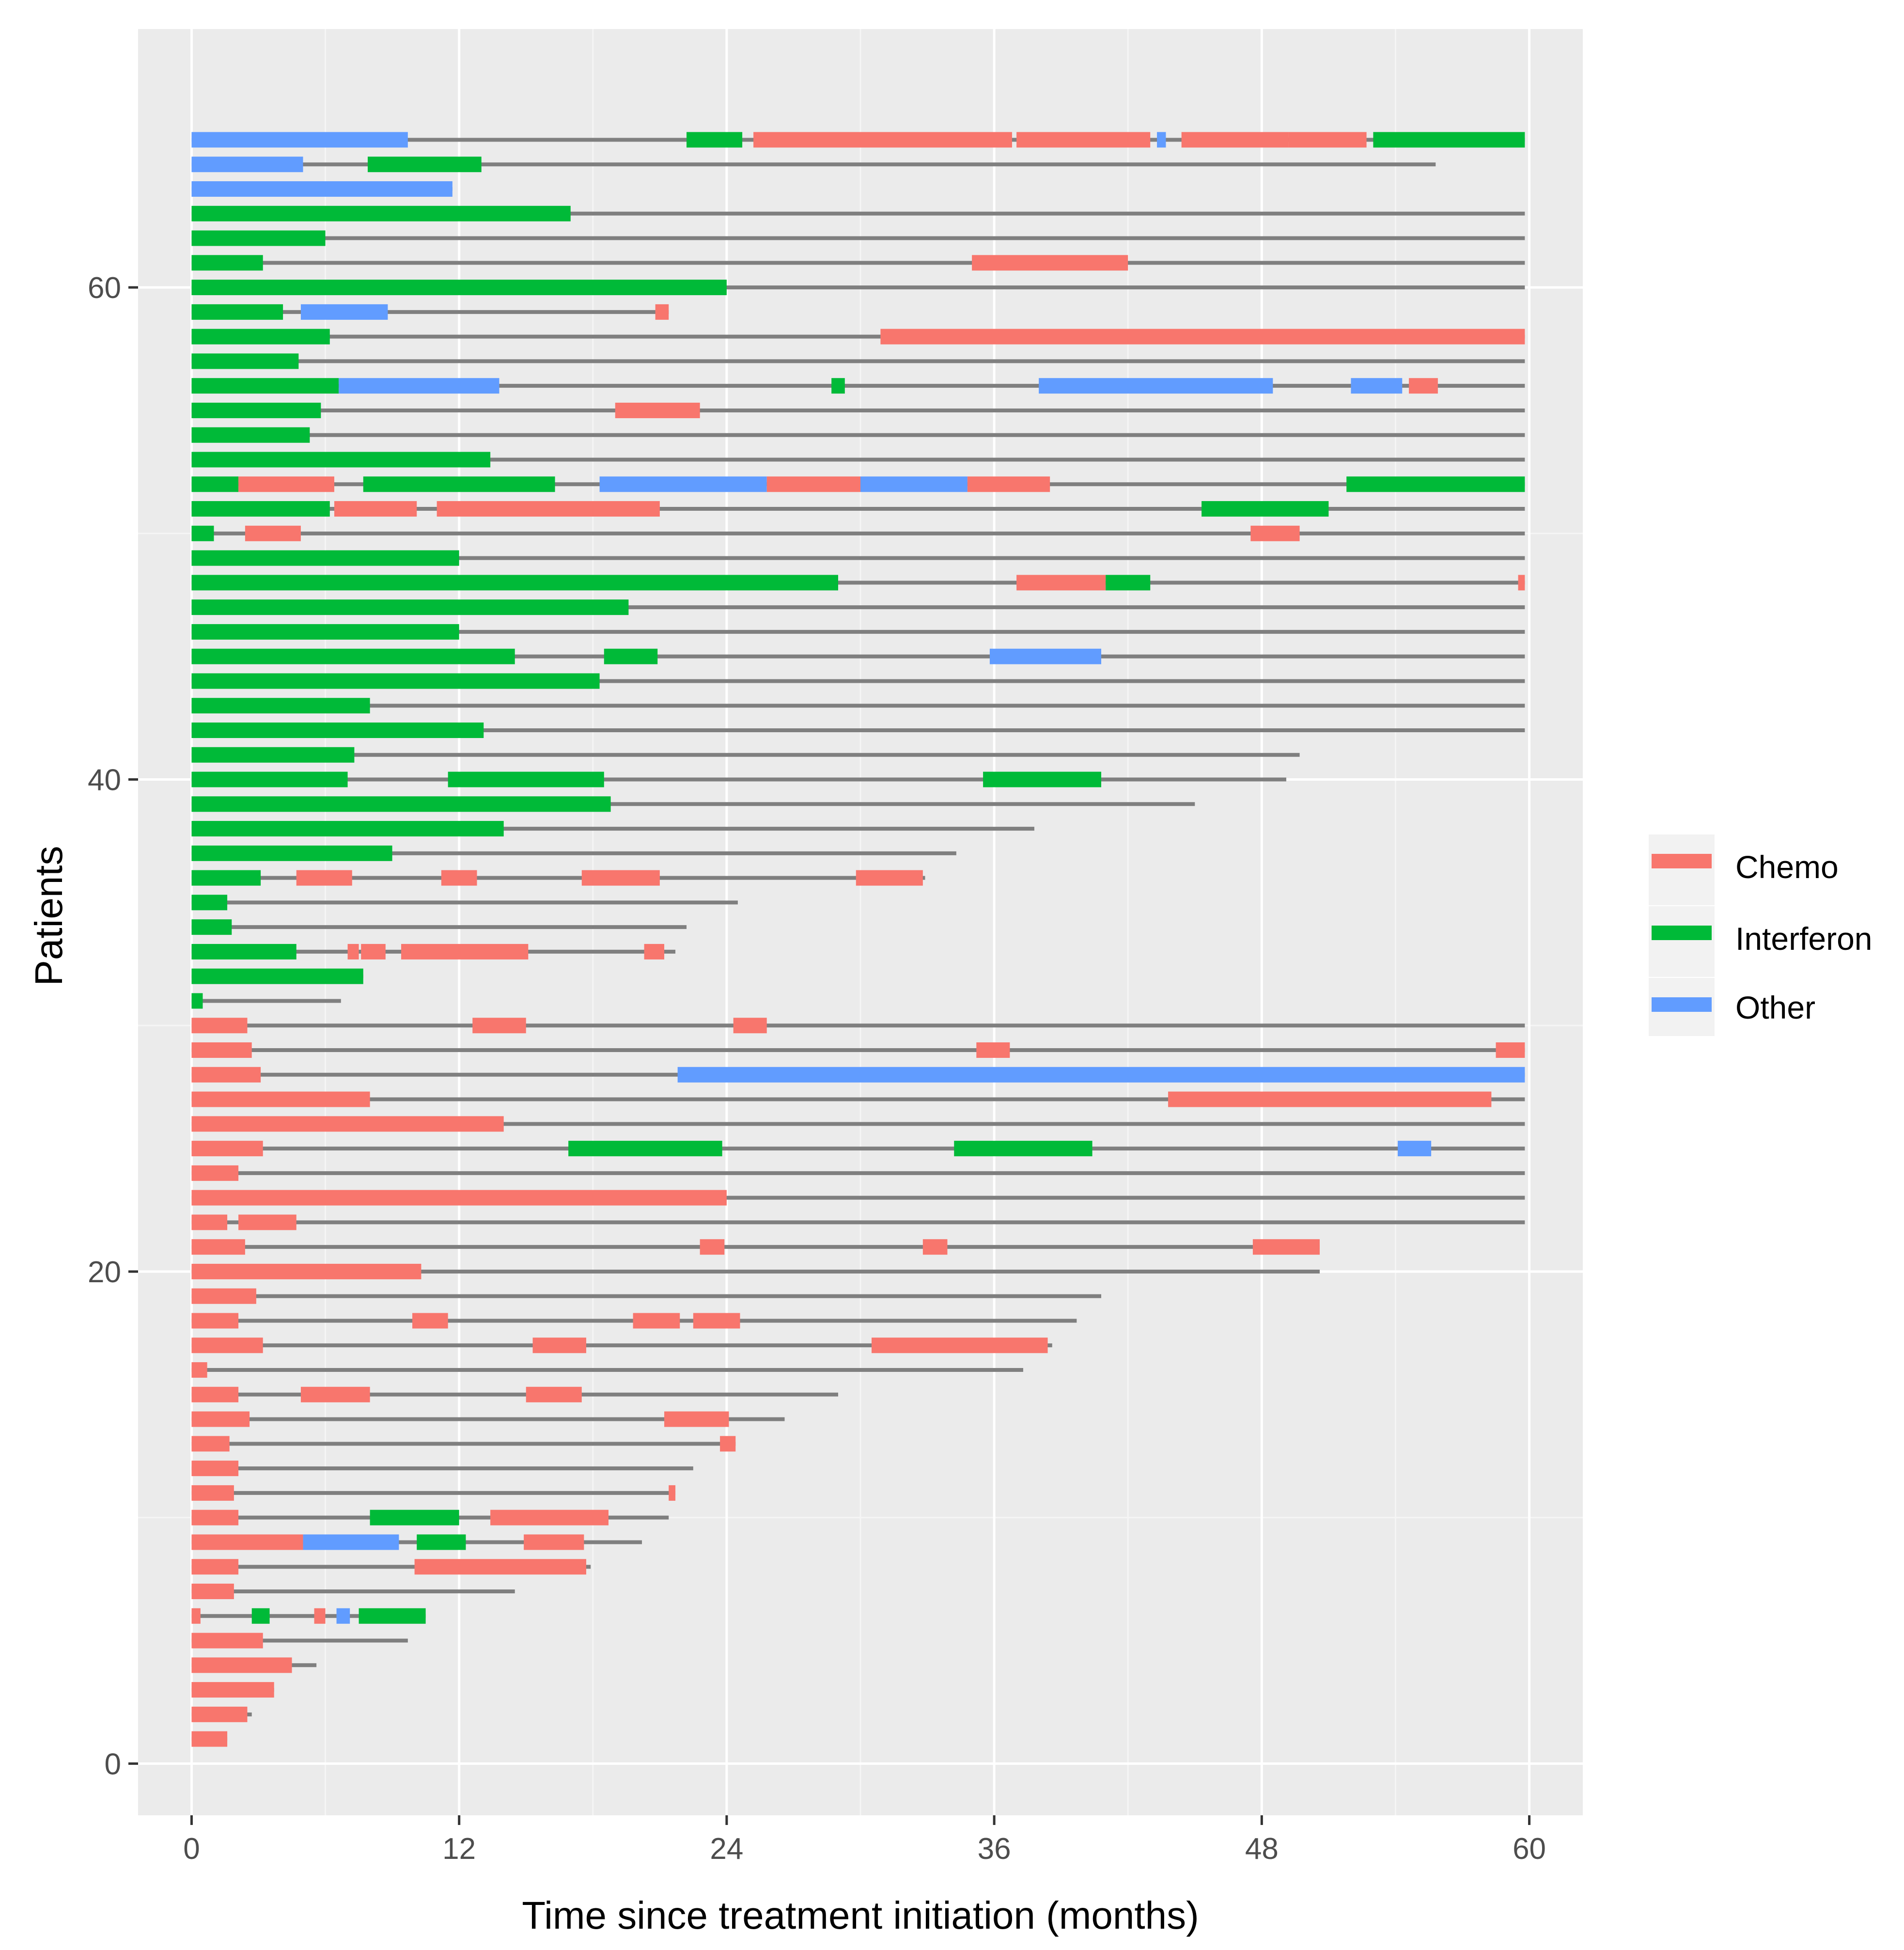 This screenshot has width=1904, height=1950. I want to click on legend-key-other, so click(1682, 1004).